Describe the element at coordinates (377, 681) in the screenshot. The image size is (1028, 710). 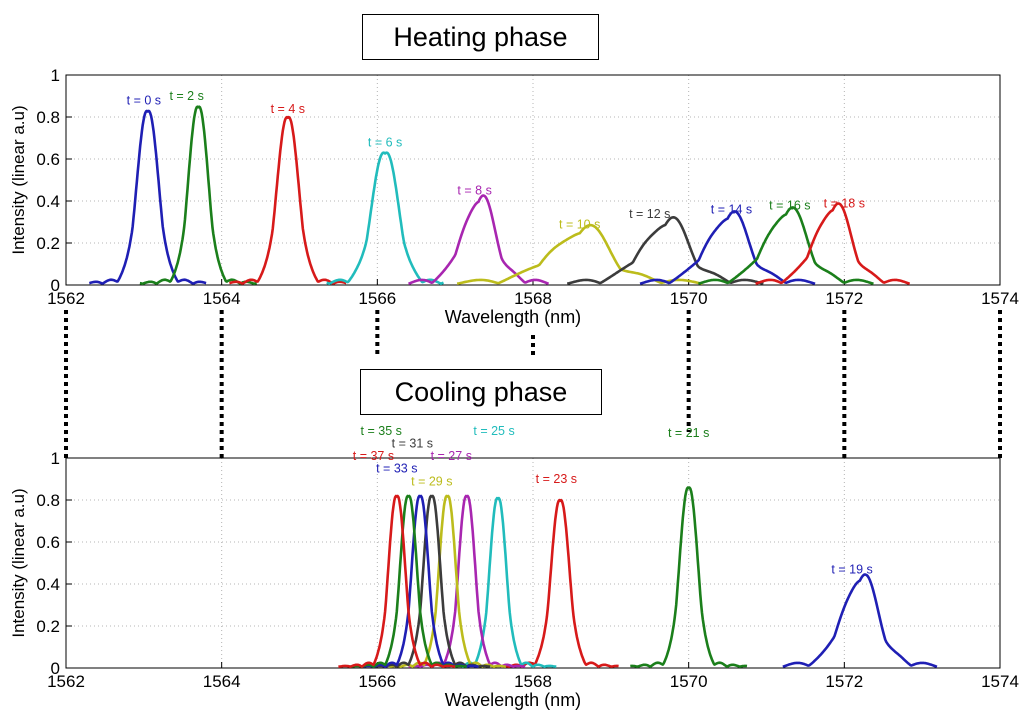
I see `panel2-x-tick-label: 1566` at that location.